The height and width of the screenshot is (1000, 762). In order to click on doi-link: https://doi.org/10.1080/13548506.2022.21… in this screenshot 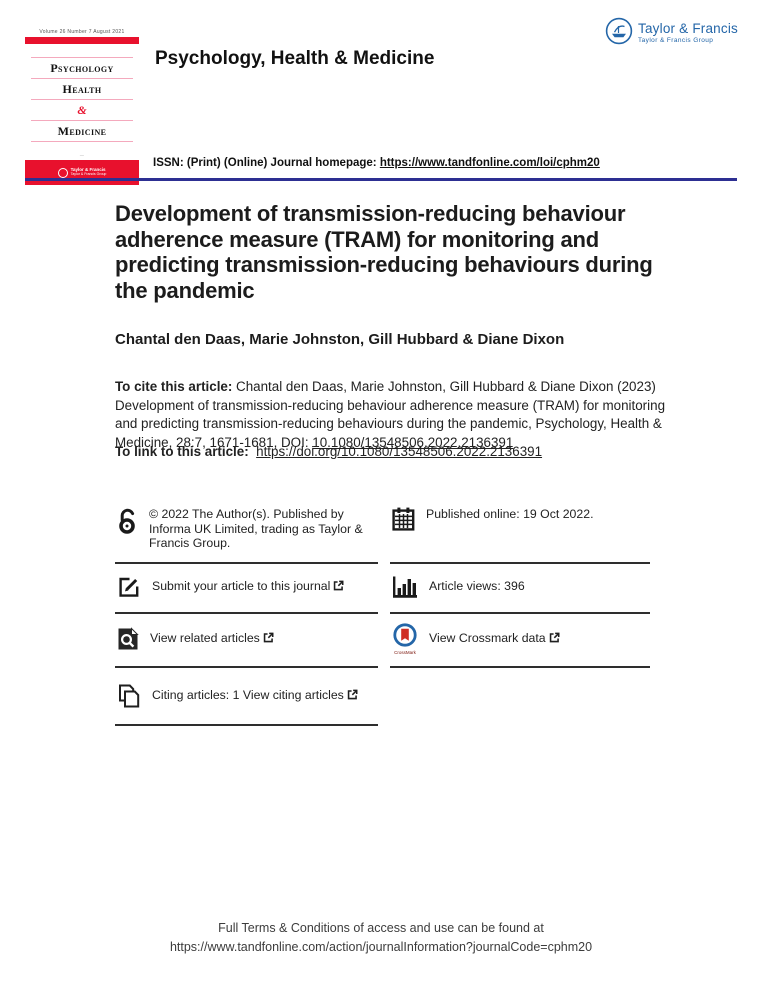, I will do `click(399, 451)`.